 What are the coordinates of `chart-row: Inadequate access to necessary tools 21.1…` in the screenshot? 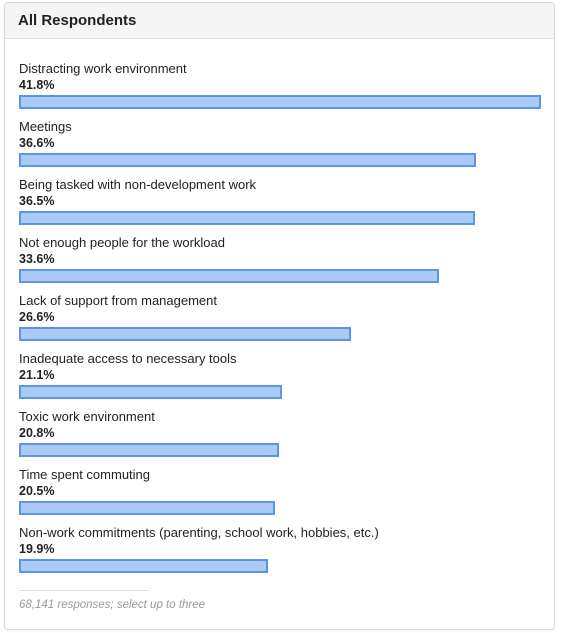 It's located at (280, 380).